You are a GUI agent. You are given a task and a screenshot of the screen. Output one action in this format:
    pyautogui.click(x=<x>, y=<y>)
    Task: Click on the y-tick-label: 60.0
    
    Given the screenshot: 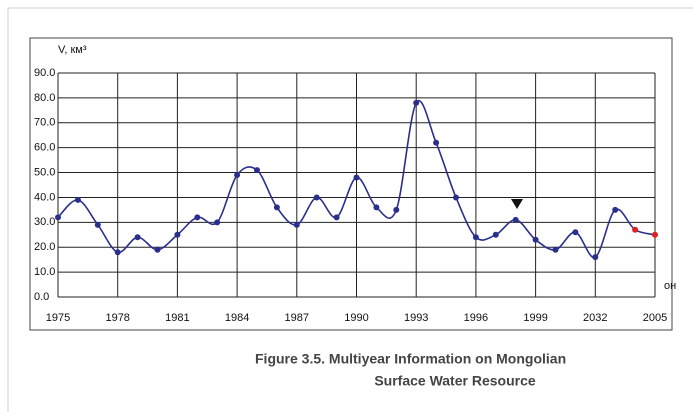 What is the action you would take?
    pyautogui.click(x=44, y=148)
    